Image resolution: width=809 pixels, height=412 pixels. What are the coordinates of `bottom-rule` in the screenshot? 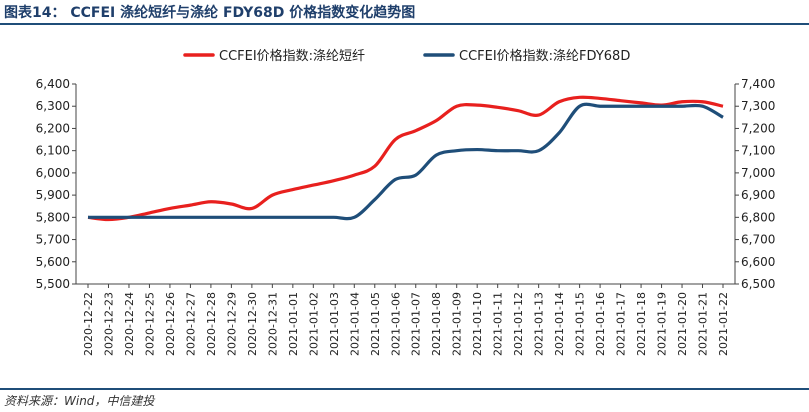 It's located at (404, 389).